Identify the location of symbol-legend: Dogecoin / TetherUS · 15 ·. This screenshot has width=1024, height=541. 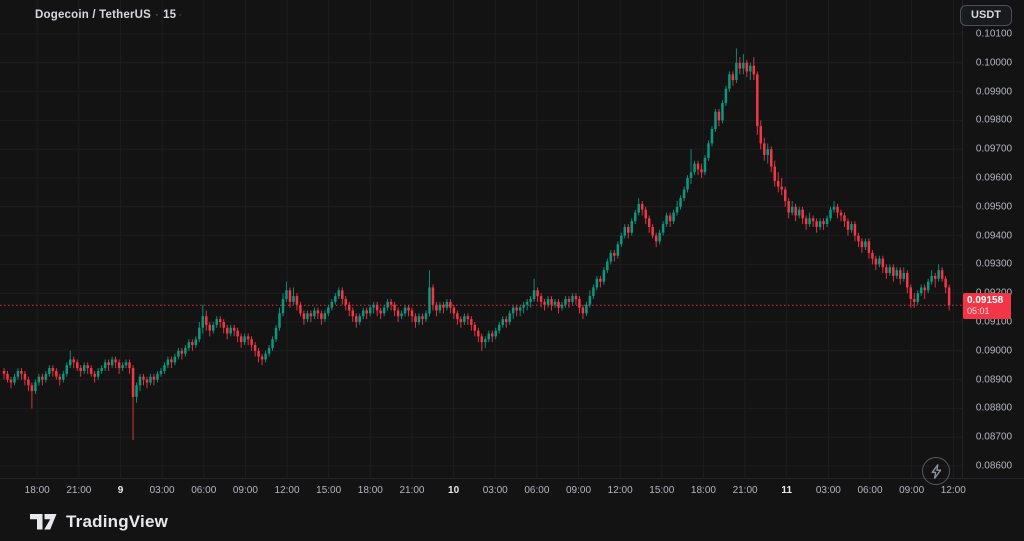
(108, 15).